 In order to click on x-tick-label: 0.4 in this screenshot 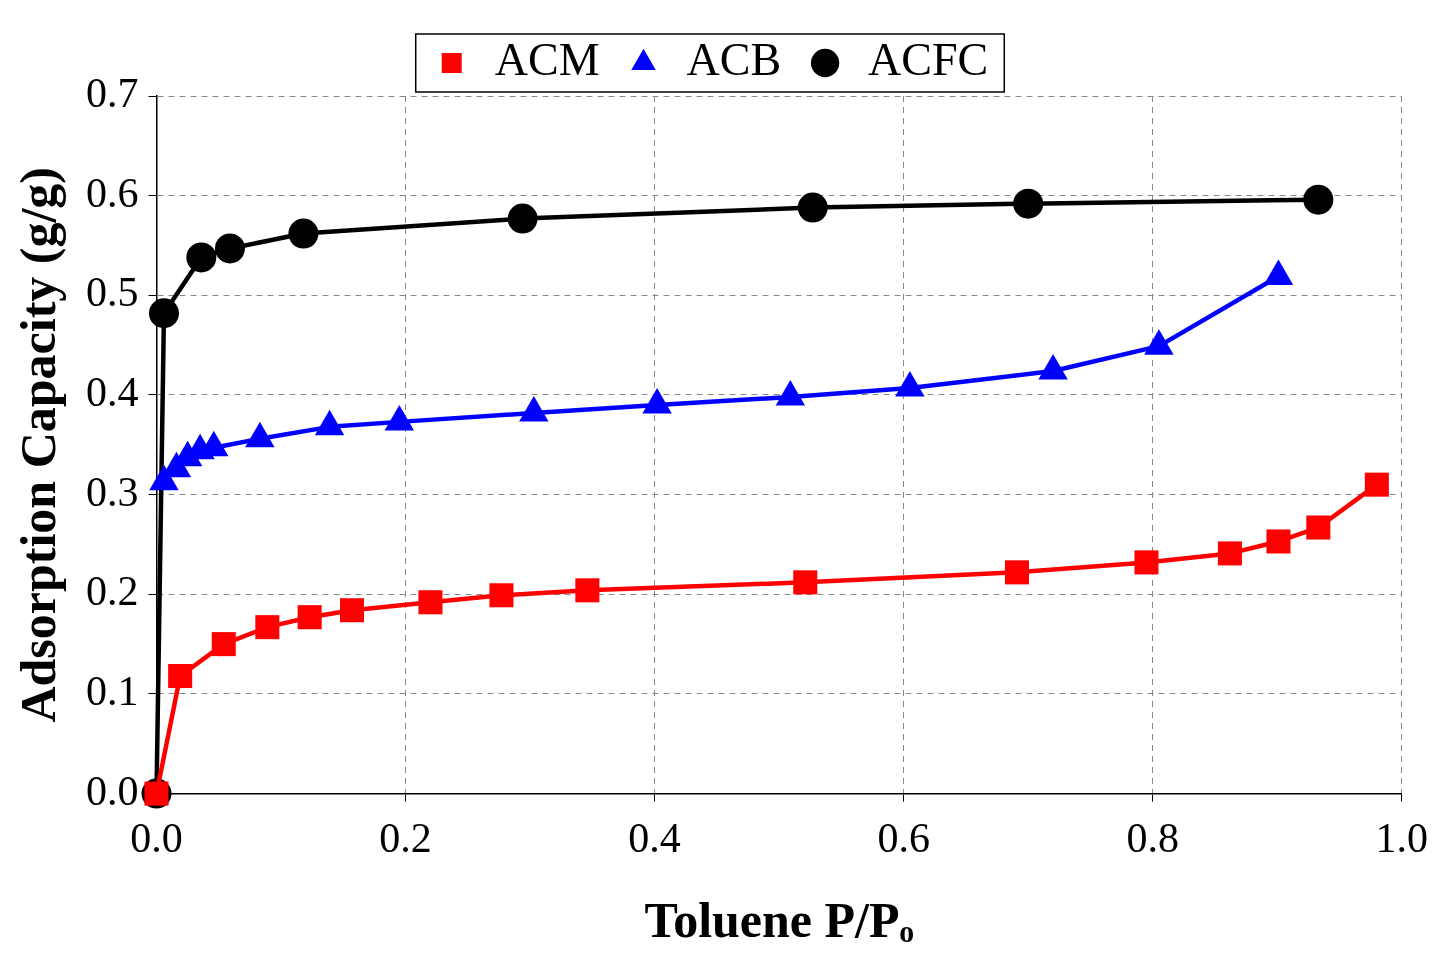, I will do `click(654, 837)`.